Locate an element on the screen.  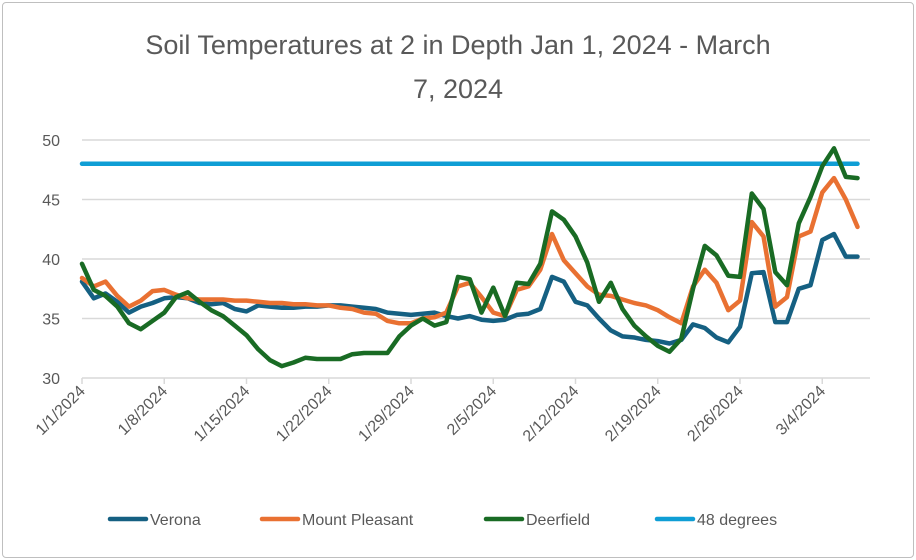
chart-title-line-2: 7, 2024 is located at coordinates (458, 89).